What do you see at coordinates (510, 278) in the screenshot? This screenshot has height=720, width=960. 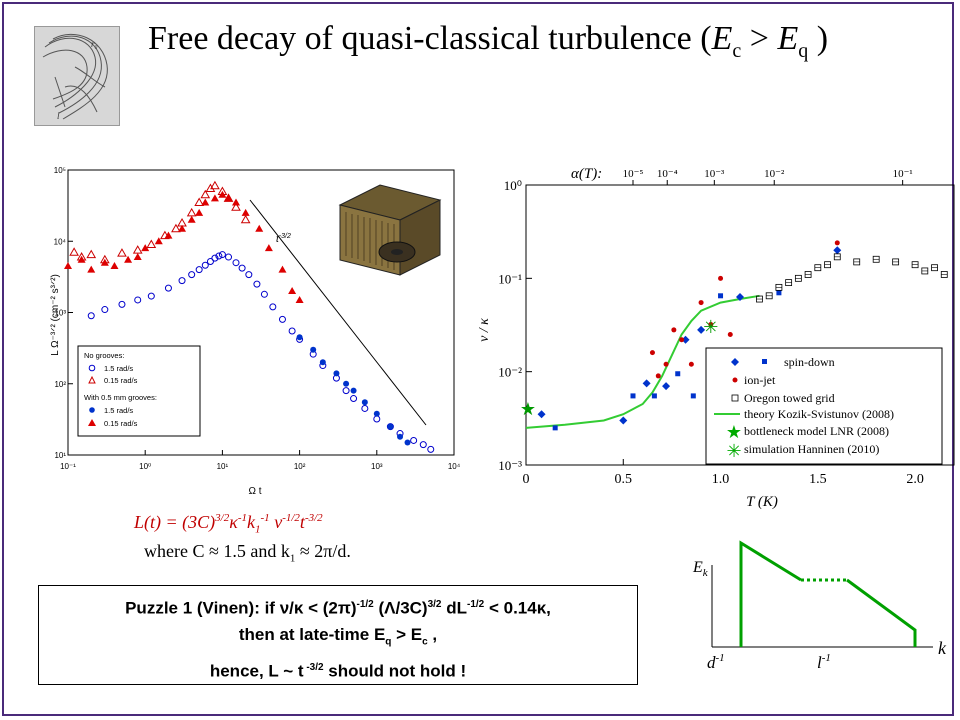 I see `right-y-tick-label: 10⁻¹` at bounding box center [510, 278].